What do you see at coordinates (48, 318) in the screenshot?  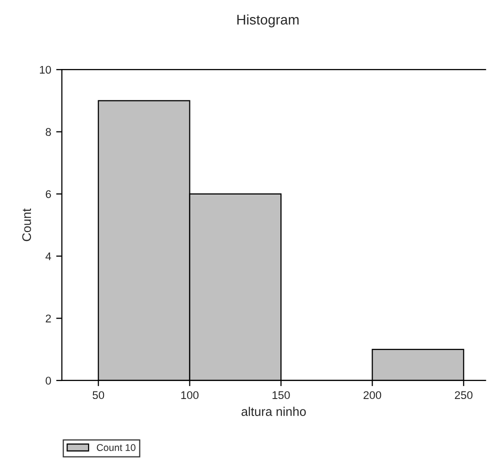 I see `y-tick-label: 2` at bounding box center [48, 318].